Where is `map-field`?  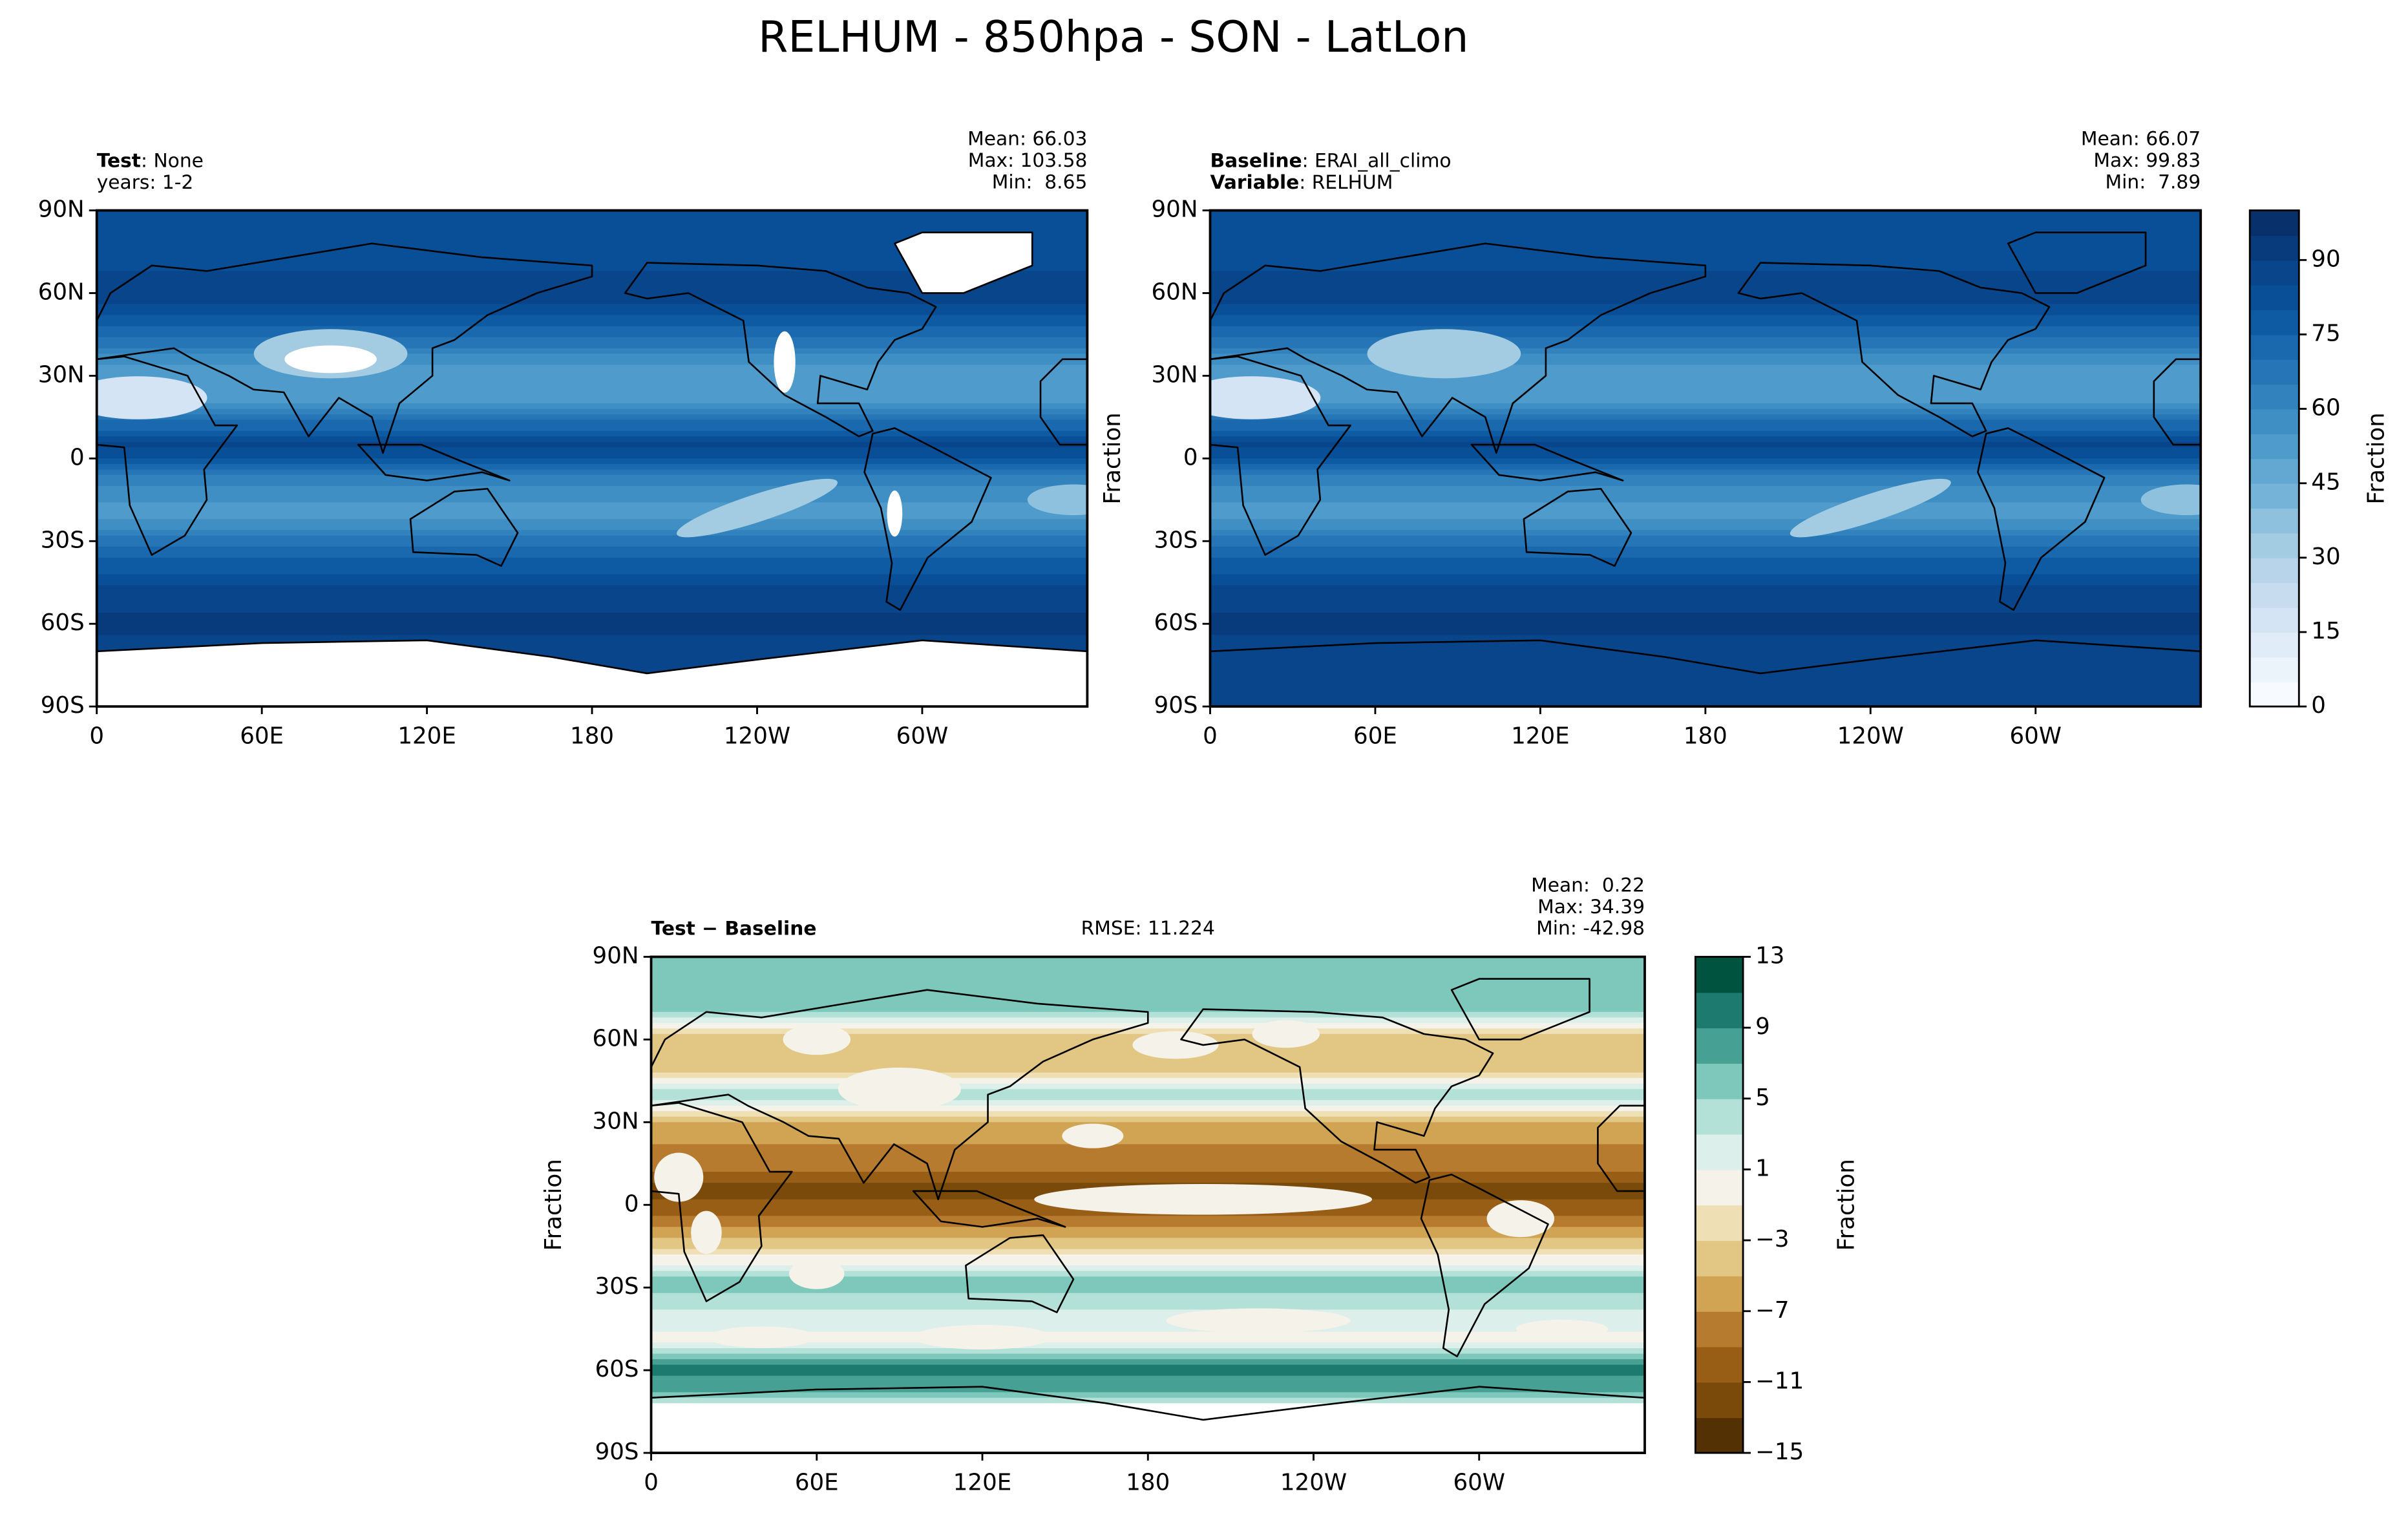 map-field is located at coordinates (1705, 458).